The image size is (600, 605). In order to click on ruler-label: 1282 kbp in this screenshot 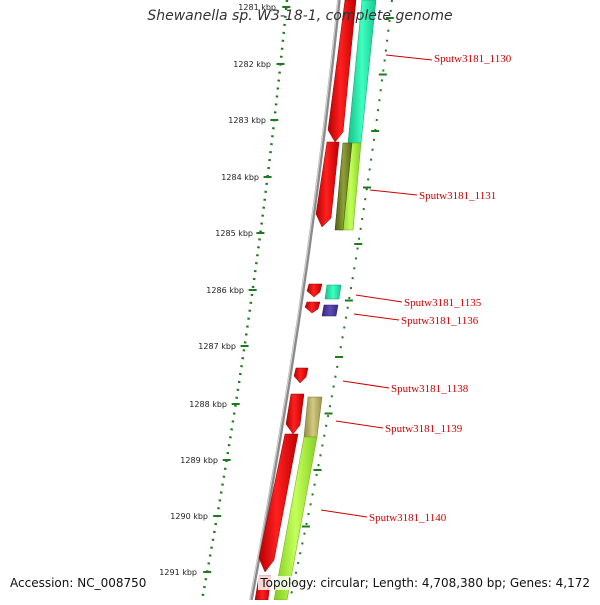, I will do `click(252, 64)`.